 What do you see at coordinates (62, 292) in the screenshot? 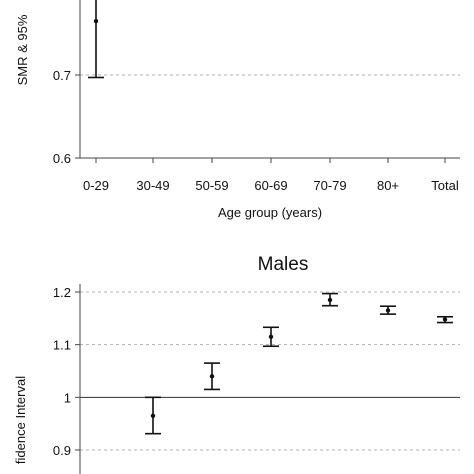
I see `y-tick-label: 1.2` at bounding box center [62, 292].